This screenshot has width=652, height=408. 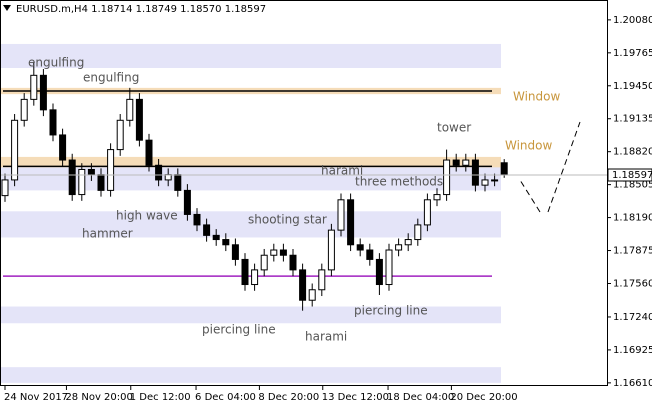 What do you see at coordinates (632, 86) in the screenshot?
I see `y-tick-label: 1.19450` at bounding box center [632, 86].